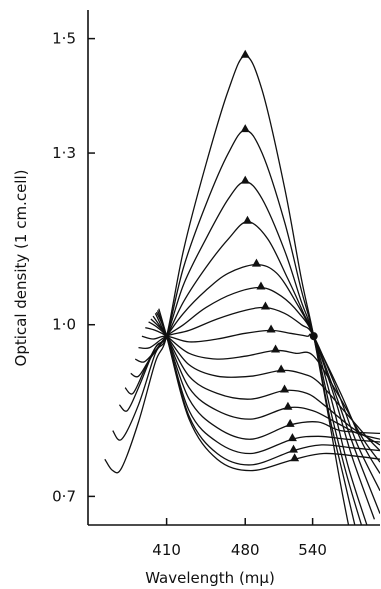  Describe the element at coordinates (279, 255) in the screenshot. I see `peak-markers` at that location.